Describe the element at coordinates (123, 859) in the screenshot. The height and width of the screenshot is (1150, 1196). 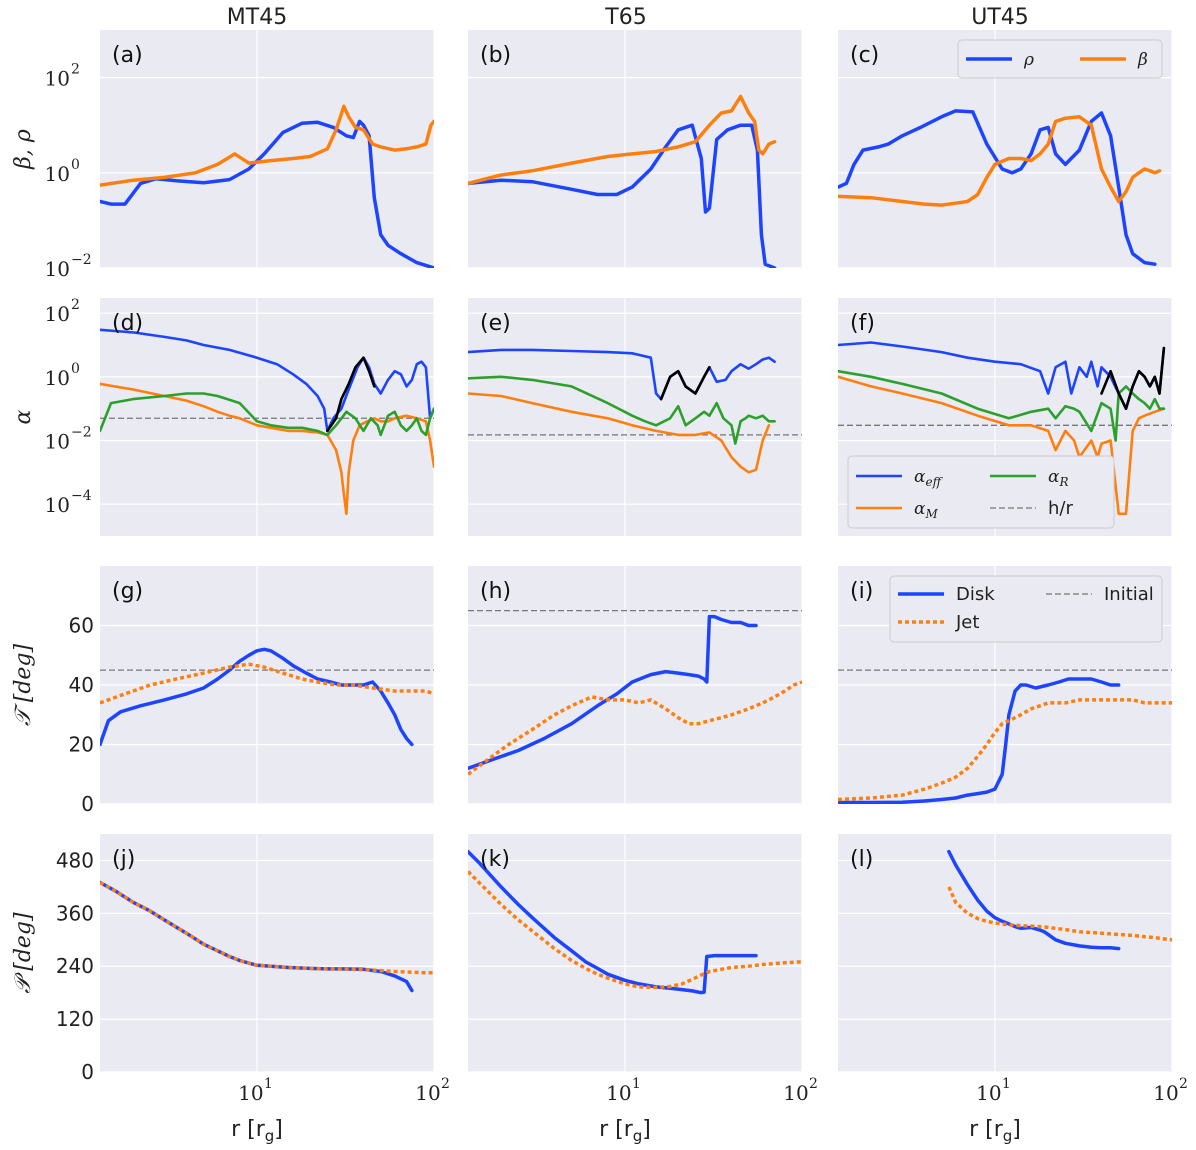
I see `panel-label: (j)` at that location.